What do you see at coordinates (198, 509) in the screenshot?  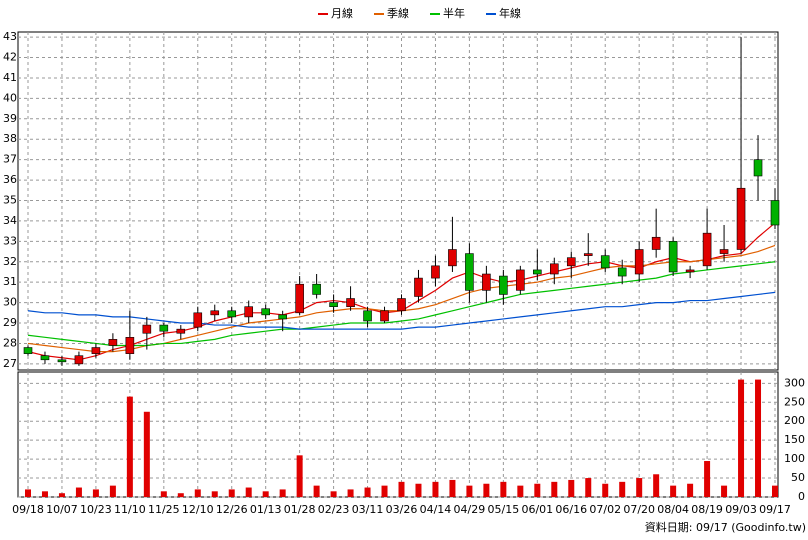 I see `x-tick-label: 12/10` at bounding box center [198, 509].